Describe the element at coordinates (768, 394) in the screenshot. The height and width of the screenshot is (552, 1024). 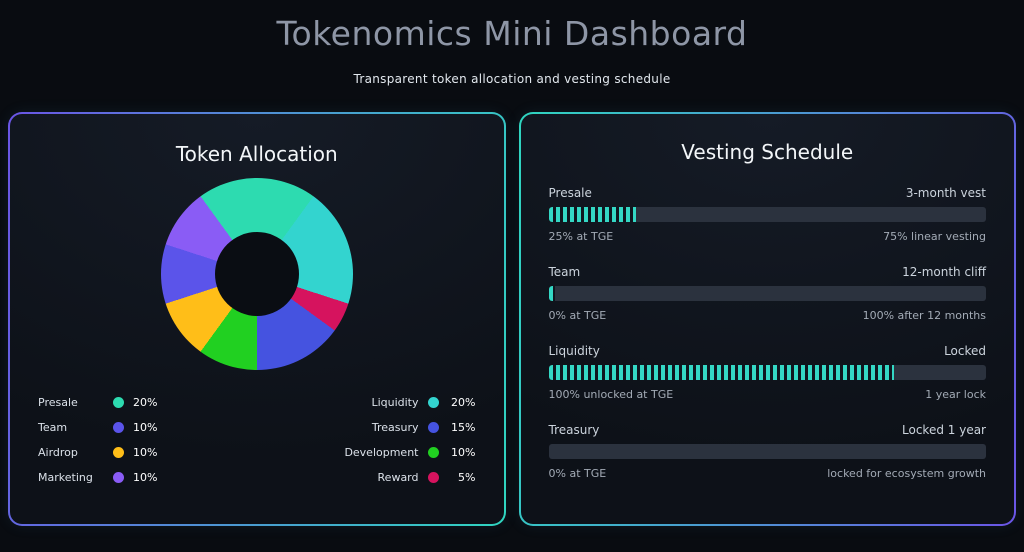
I see `vesting-row-subtext: 100% unlocked at TGE 1 year lock` at that location.